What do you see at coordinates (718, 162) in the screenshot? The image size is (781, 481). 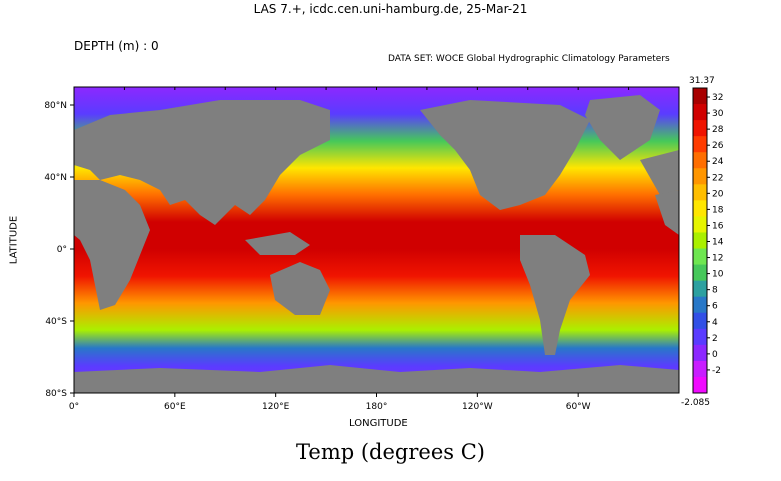 I see `colorbar-level-label: 24` at bounding box center [718, 162].